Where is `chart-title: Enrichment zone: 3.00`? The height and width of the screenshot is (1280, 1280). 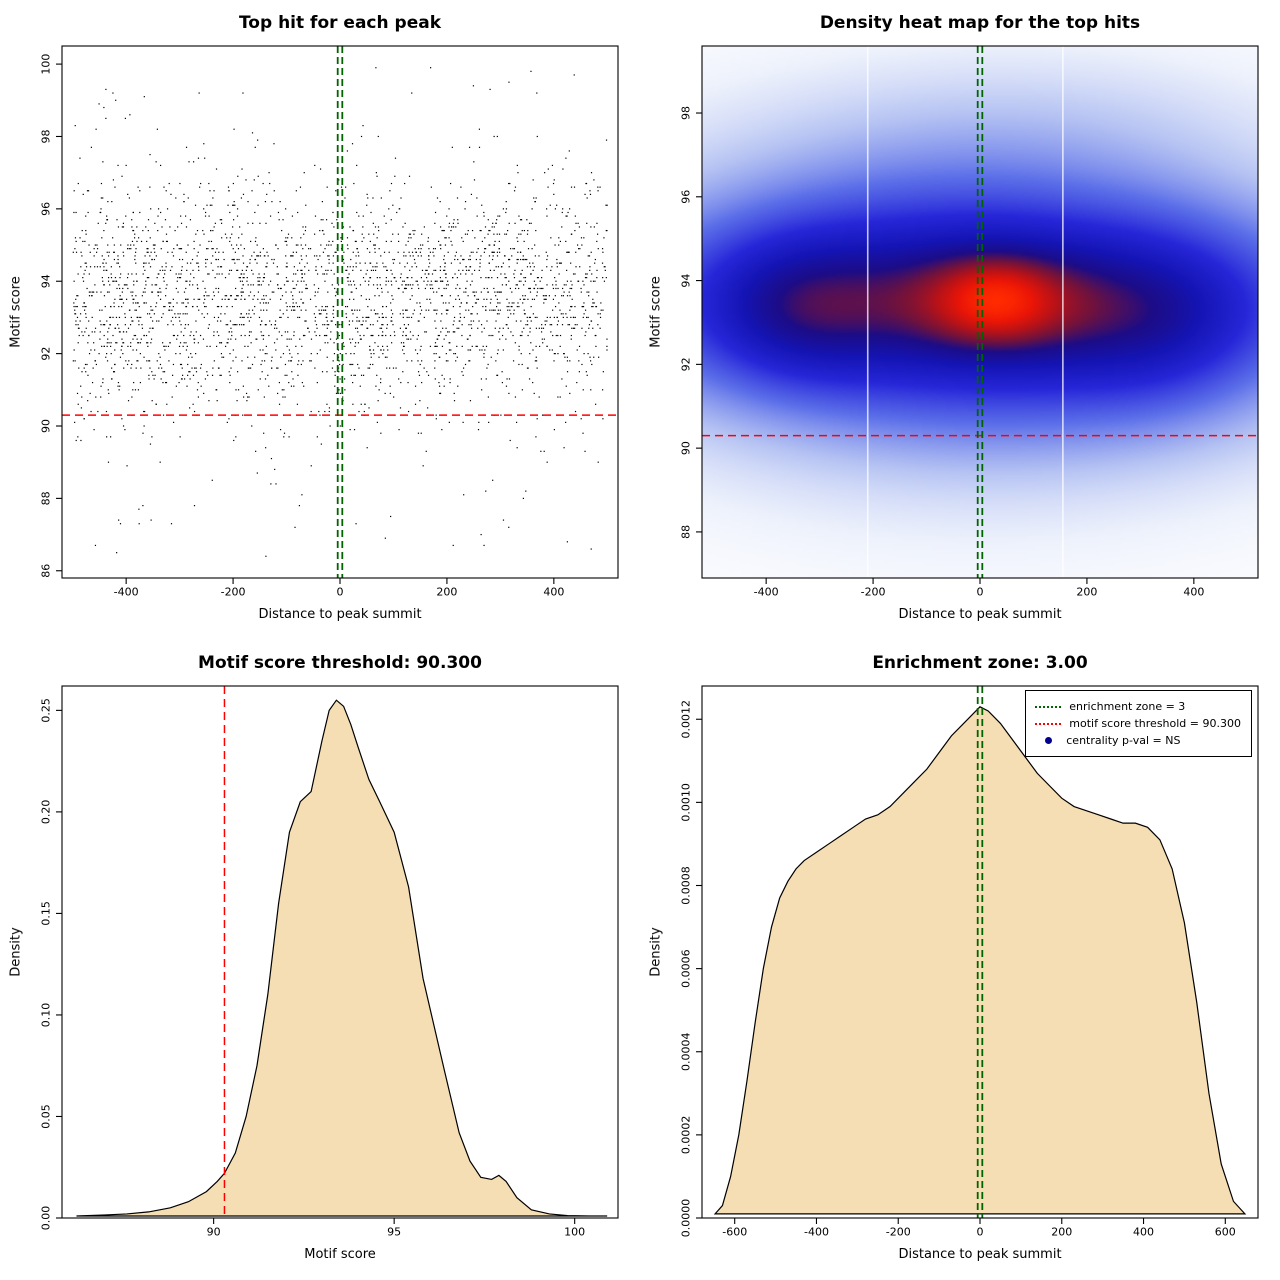 chart-title: Enrichment zone: 3.00 is located at coordinates (980, 663).